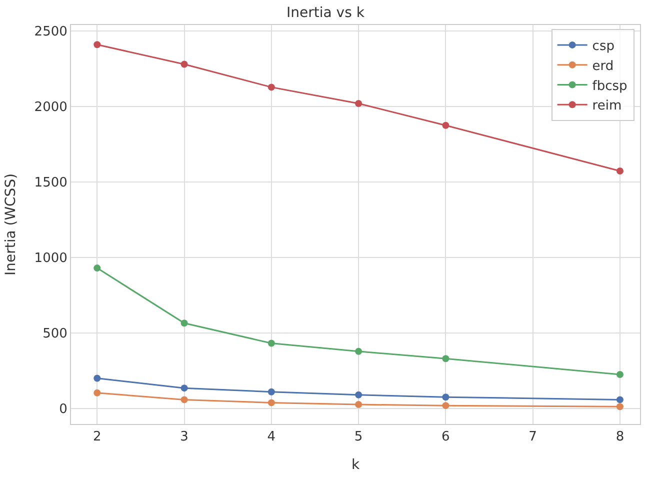  Describe the element at coordinates (603, 46) in the screenshot. I see `legend-label: csp` at that location.